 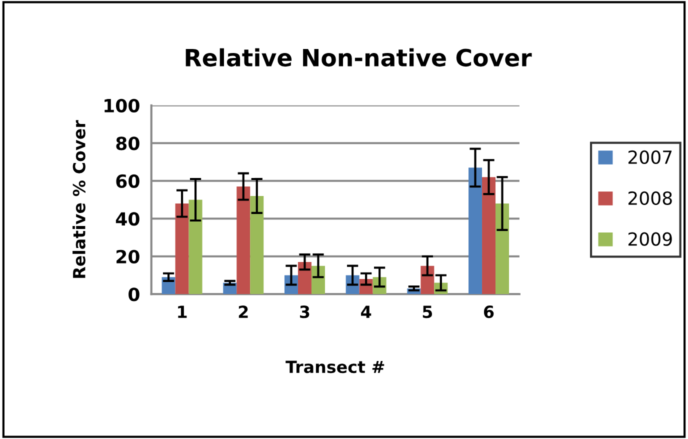 What do you see at coordinates (128, 143) in the screenshot?
I see `y-tick-label: 80` at bounding box center [128, 143].